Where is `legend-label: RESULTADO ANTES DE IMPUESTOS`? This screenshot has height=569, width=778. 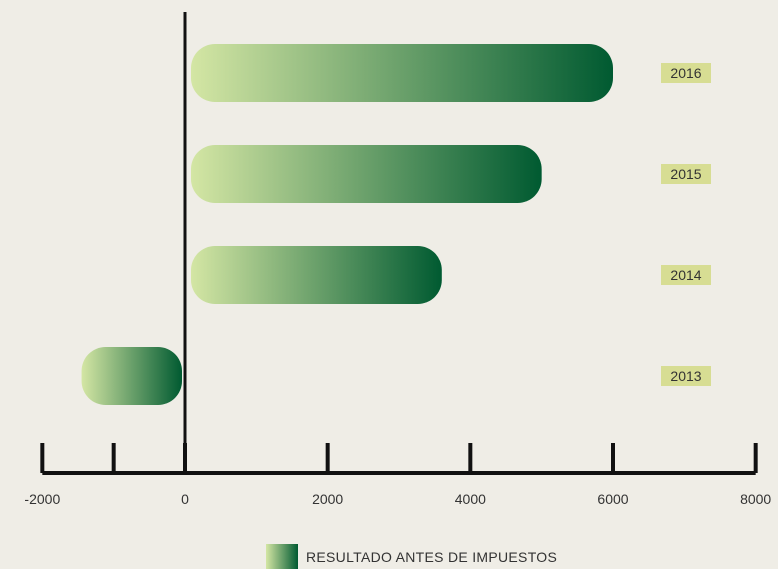
legend-label: RESULTADO ANTES DE IMPUESTOS is located at coordinates (431, 557).